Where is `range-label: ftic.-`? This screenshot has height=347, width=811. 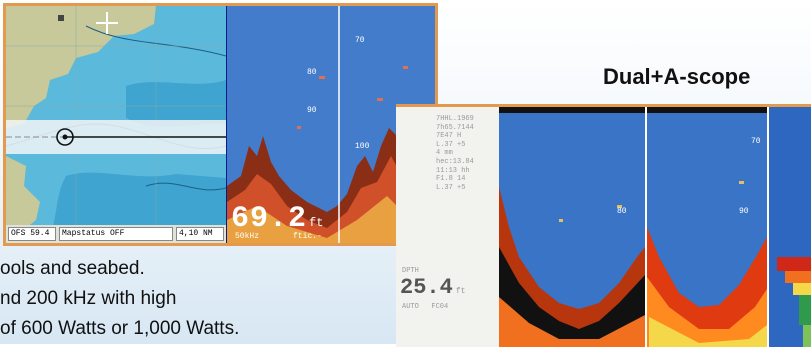
range-label: ftic.- is located at coordinates (307, 236).